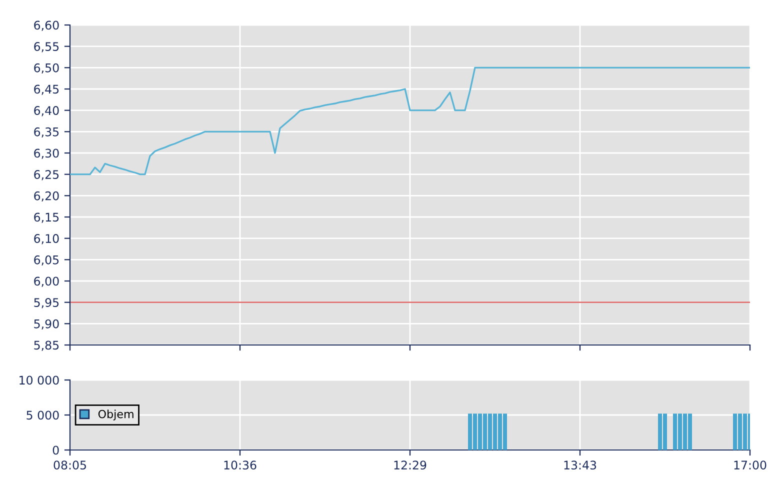 This screenshot has height=490, width=780. Describe the element at coordinates (46, 111) in the screenshot. I see `y-tick-label: 6,40` at that location.